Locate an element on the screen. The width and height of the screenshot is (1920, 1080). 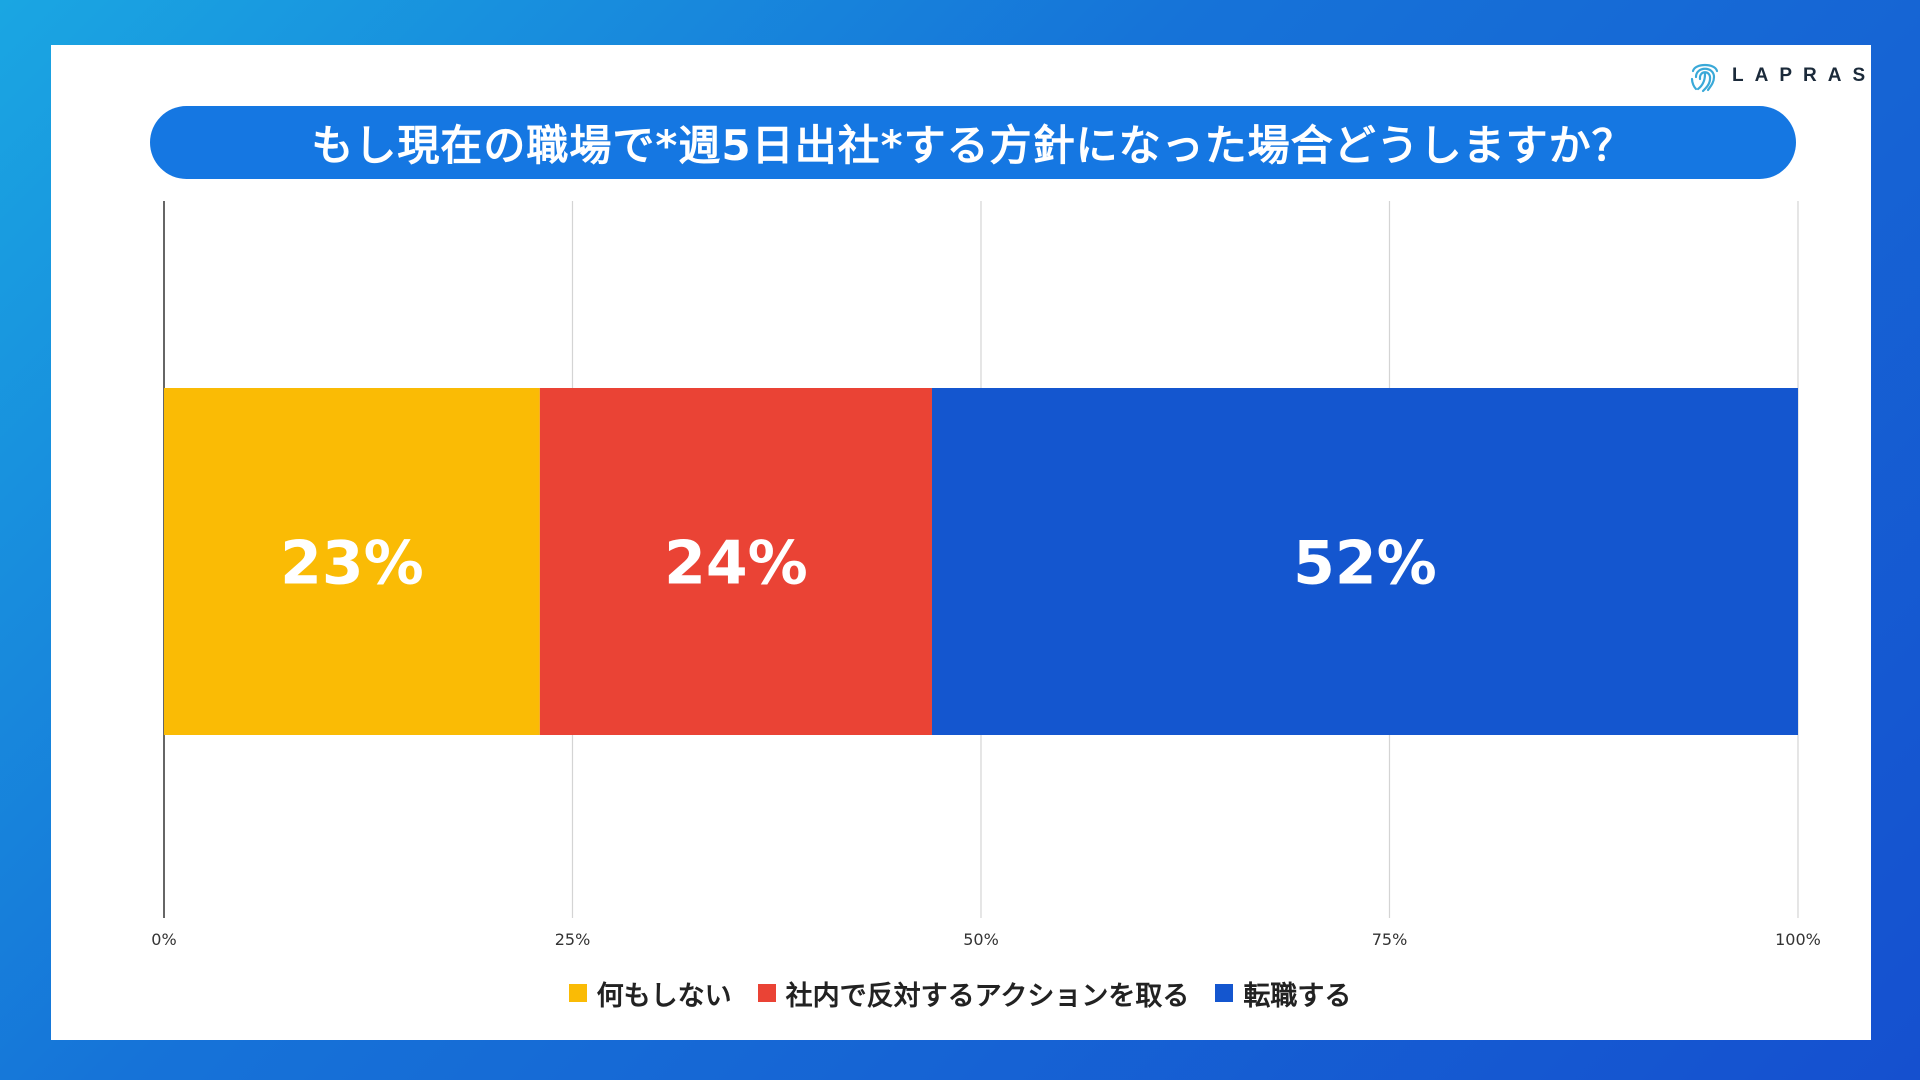
data-label: 23% is located at coordinates (352, 564).